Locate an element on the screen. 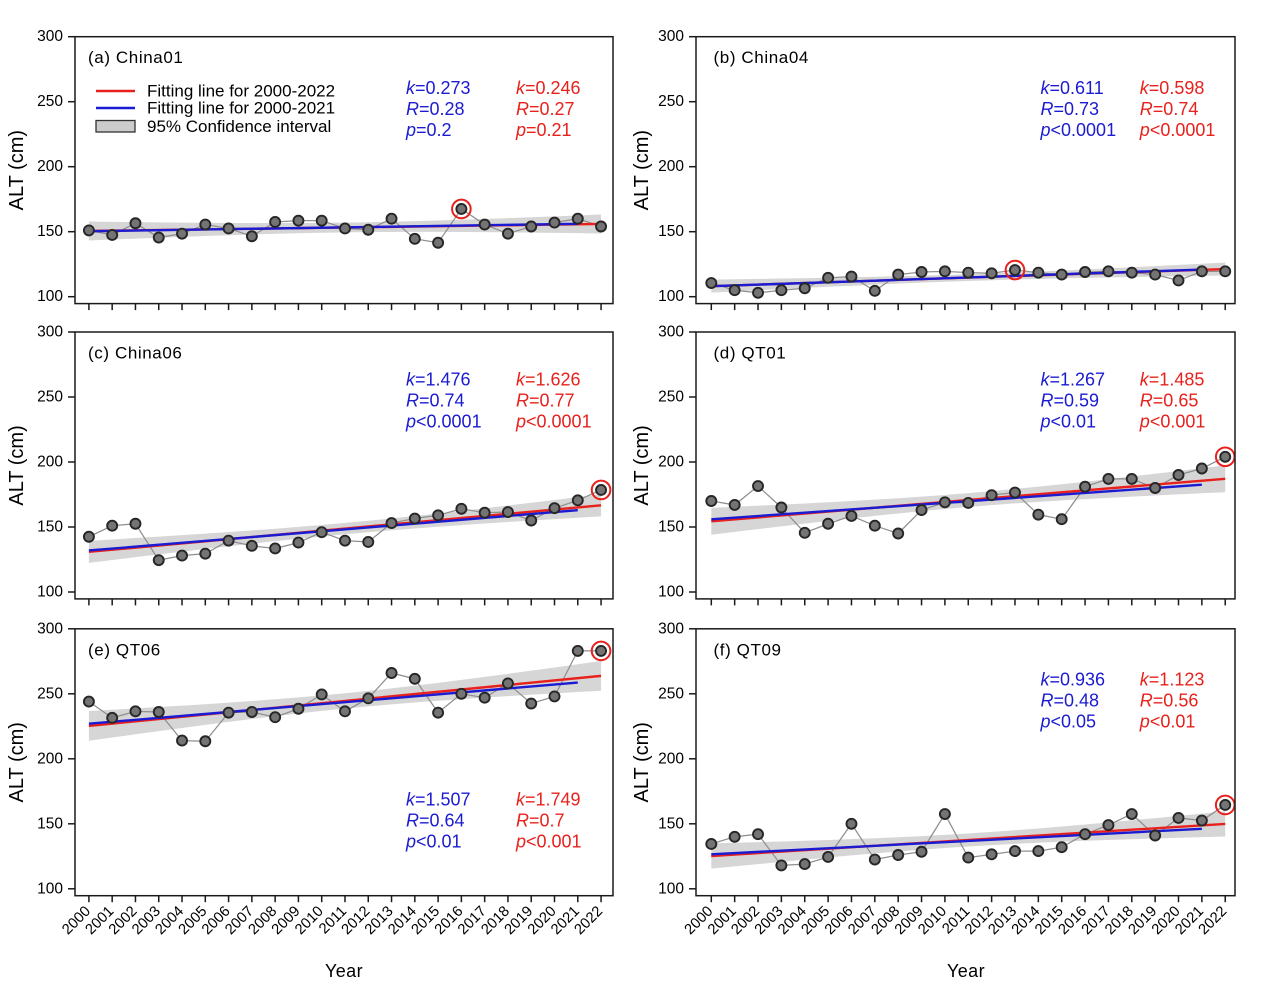 The image size is (1269, 993). svg-text: p<0.05 is located at coordinates (1068, 722).